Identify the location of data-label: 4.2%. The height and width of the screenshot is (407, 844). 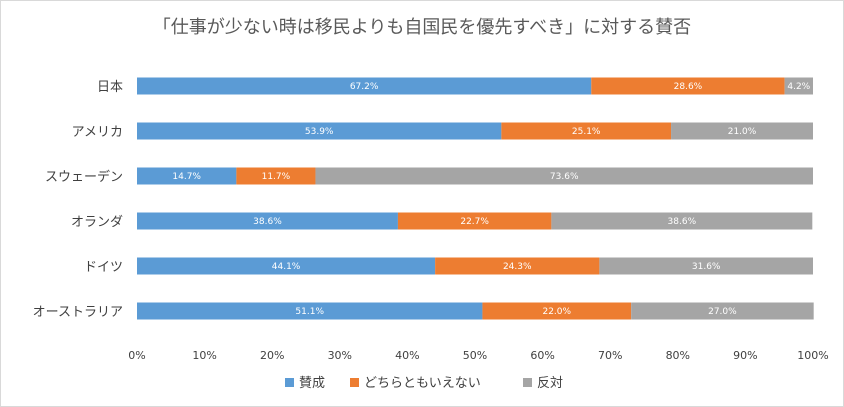
(798, 87).